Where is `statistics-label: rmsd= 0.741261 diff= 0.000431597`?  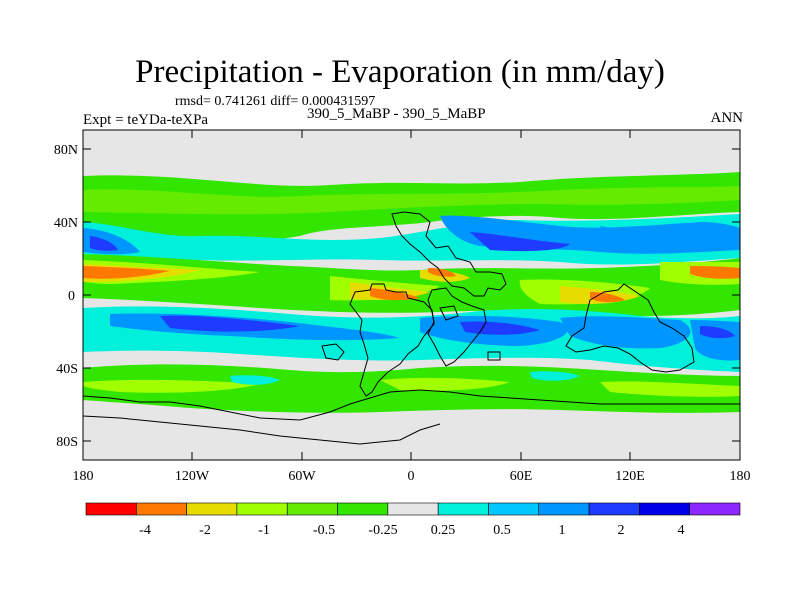
statistics-label: rmsd= 0.741261 diff= 0.000431597 is located at coordinates (275, 101).